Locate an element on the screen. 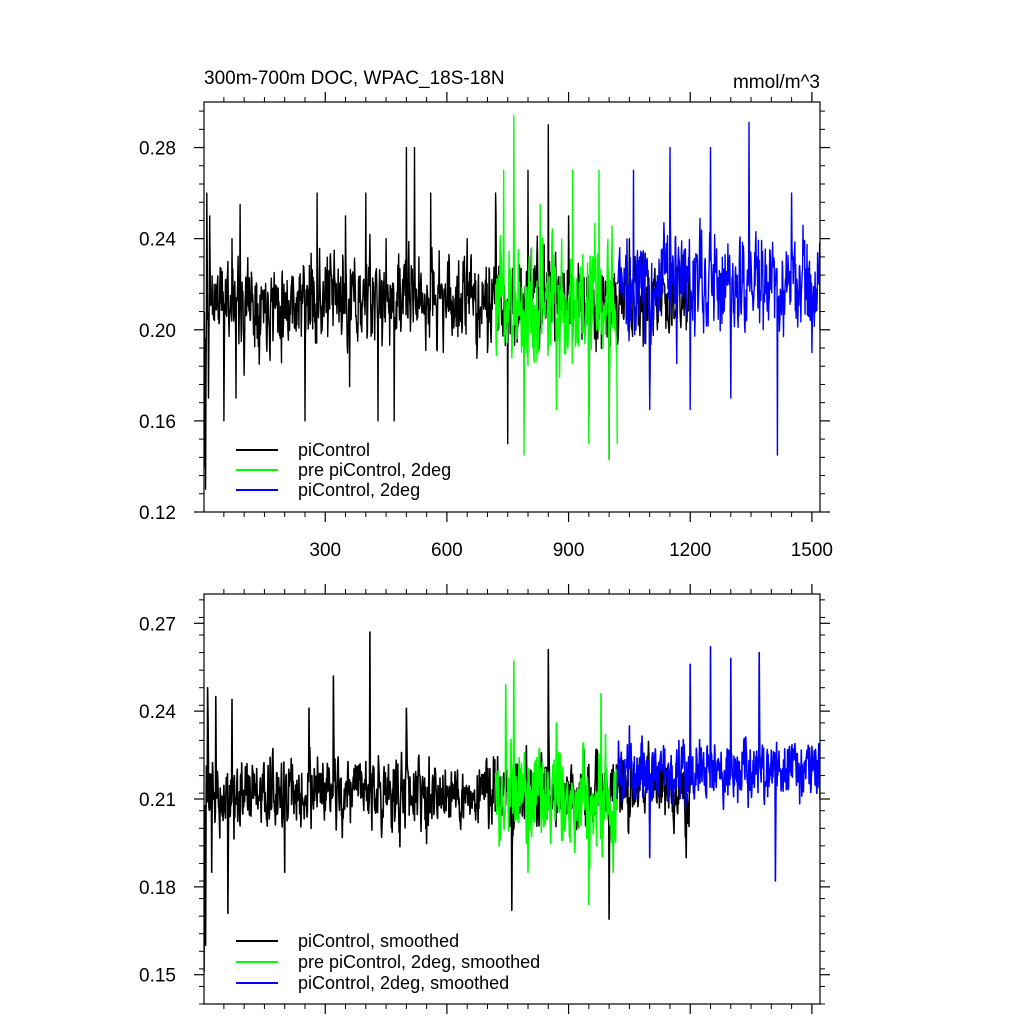 This screenshot has width=1024, height=1024. y-tick-label: 0.27 is located at coordinates (157, 624).